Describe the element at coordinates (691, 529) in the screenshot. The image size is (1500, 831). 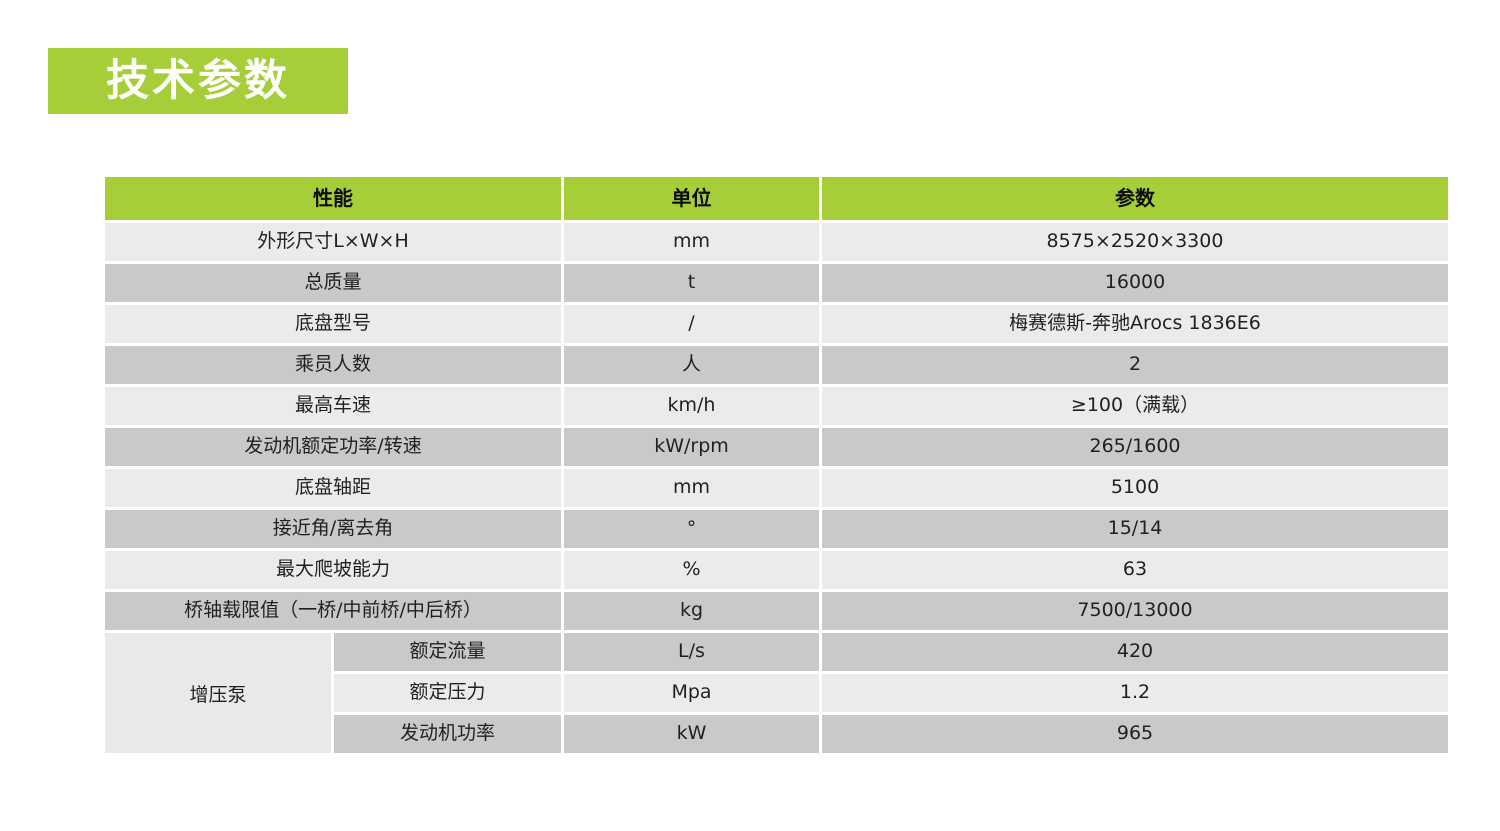
I see `cell-unit: °` at that location.